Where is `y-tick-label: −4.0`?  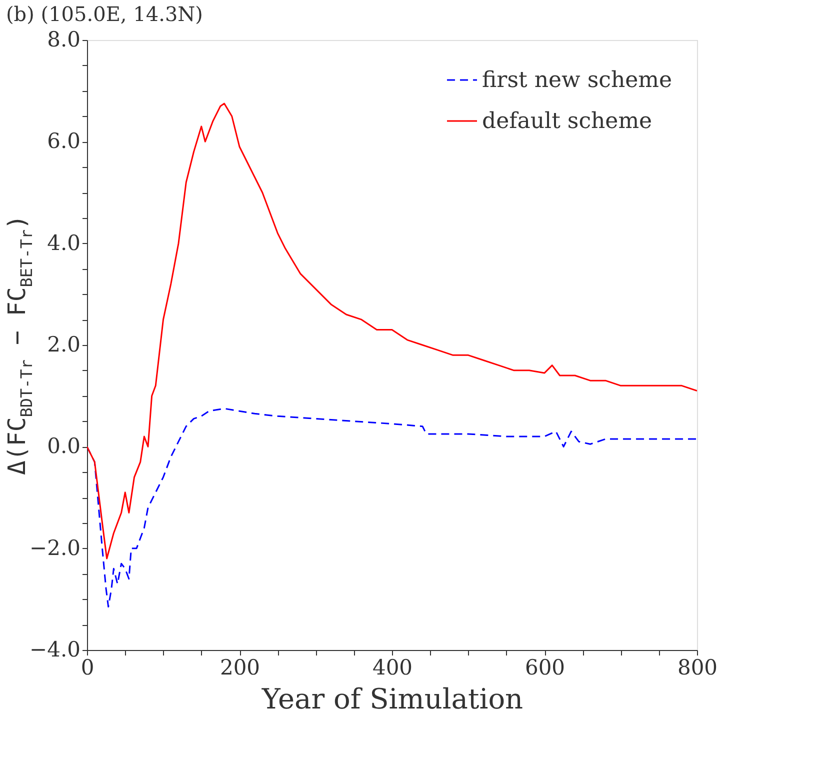
y-tick-label: −4.0 is located at coordinates (55, 650).